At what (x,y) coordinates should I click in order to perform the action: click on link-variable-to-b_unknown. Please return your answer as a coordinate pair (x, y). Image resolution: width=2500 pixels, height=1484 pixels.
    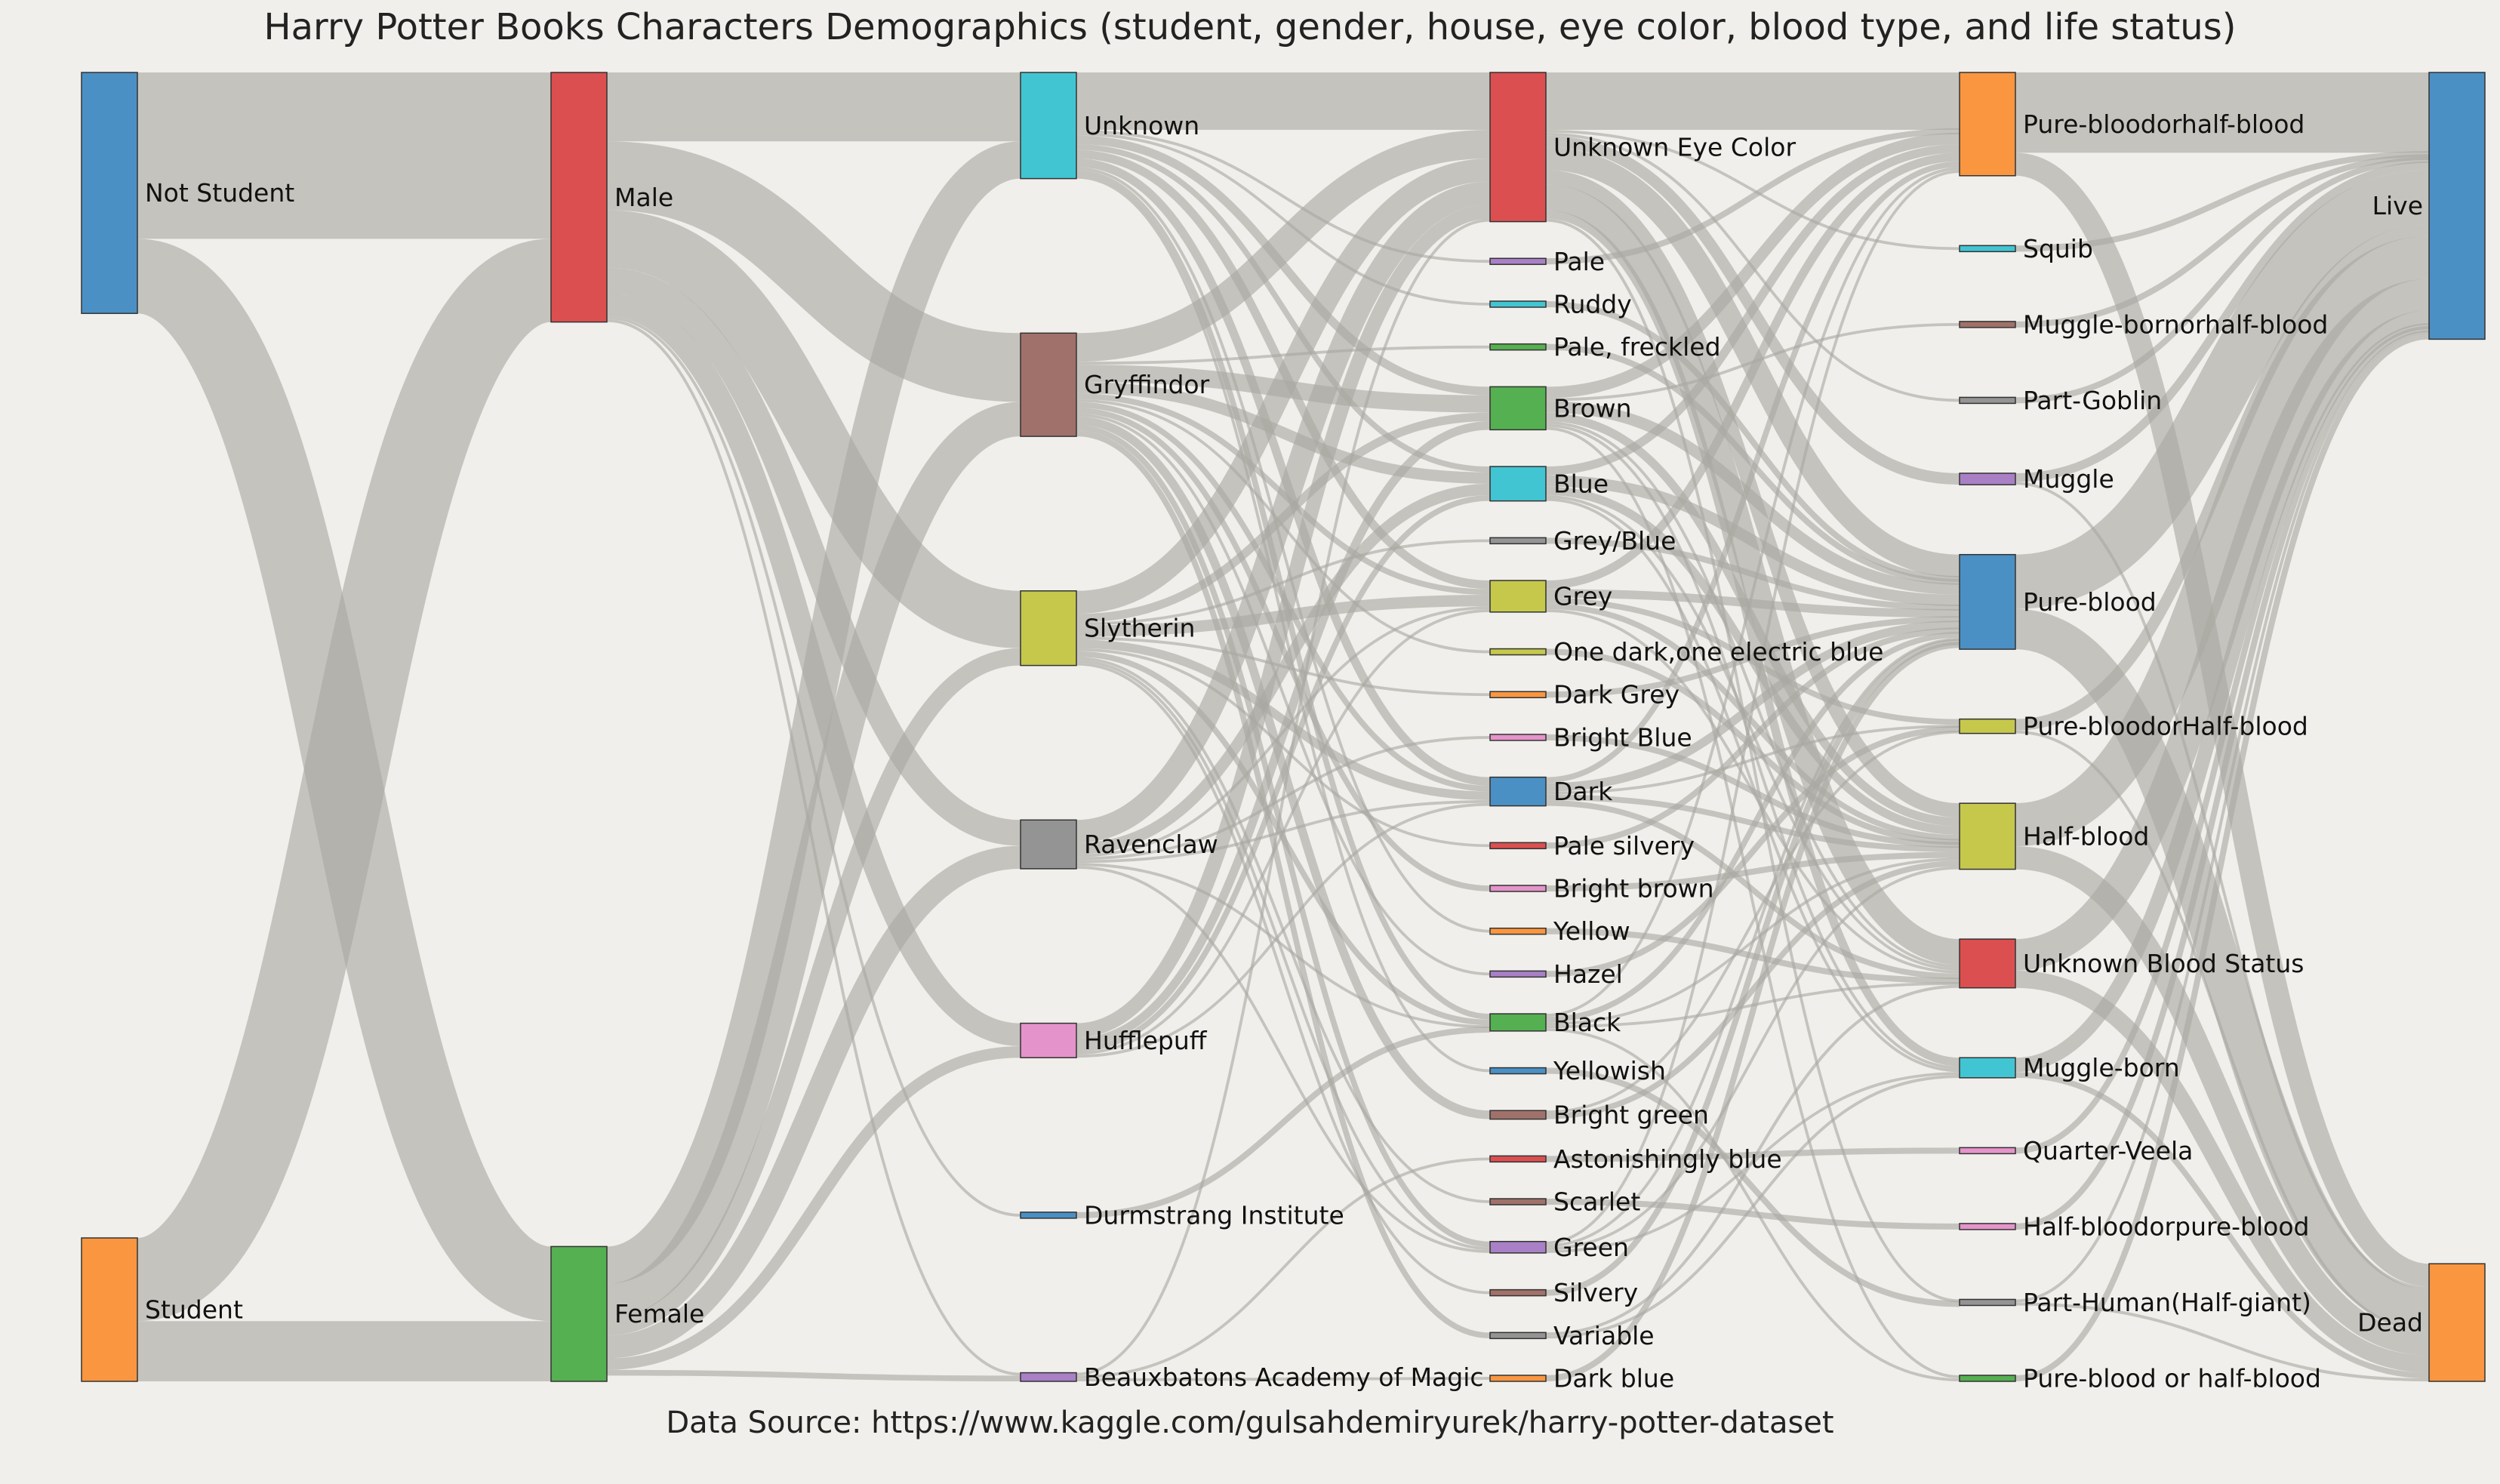
    Looking at the image, I should click on (1752, 1160).